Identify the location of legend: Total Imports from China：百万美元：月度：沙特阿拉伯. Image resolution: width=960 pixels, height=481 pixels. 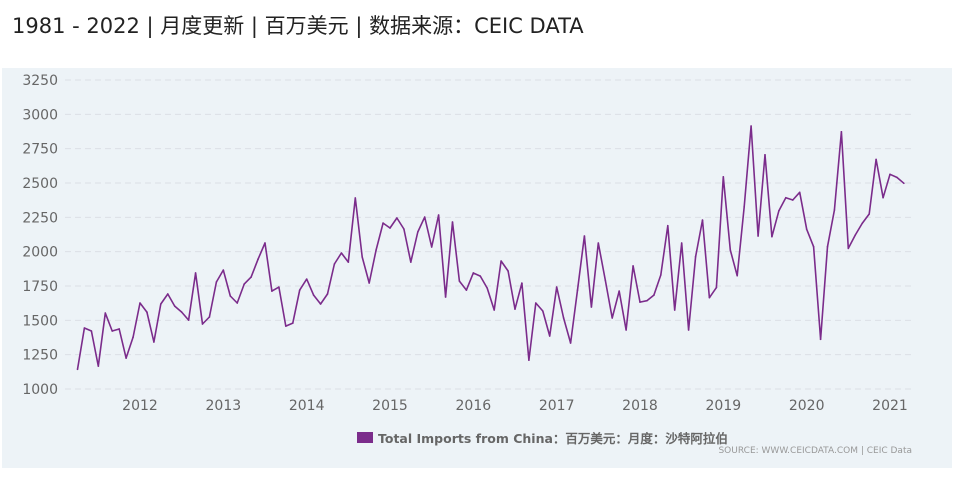
(542, 437).